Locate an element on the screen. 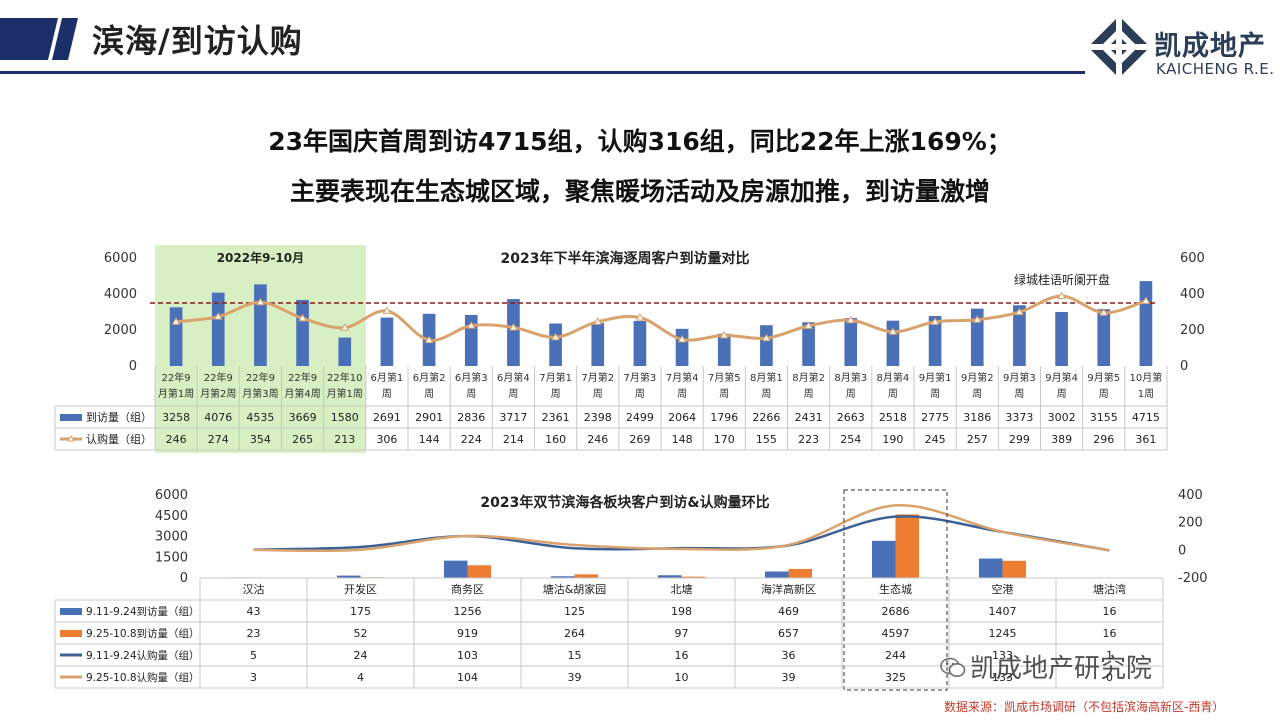 The width and height of the screenshot is (1280, 720). x-category-label: 7月第5 is located at coordinates (724, 377).